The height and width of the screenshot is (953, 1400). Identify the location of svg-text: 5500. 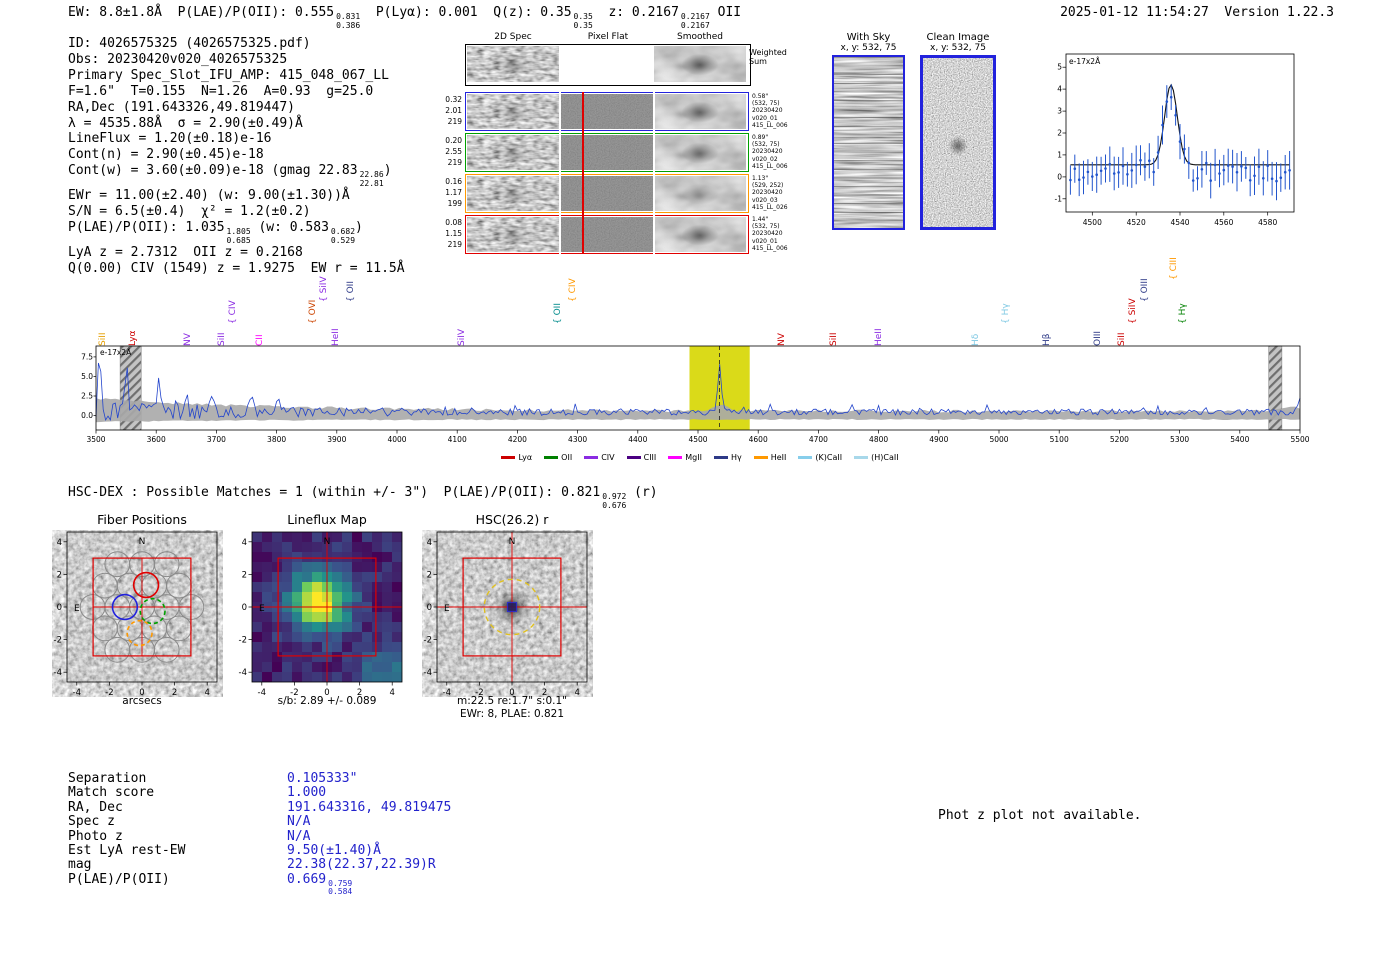
(1299, 439).